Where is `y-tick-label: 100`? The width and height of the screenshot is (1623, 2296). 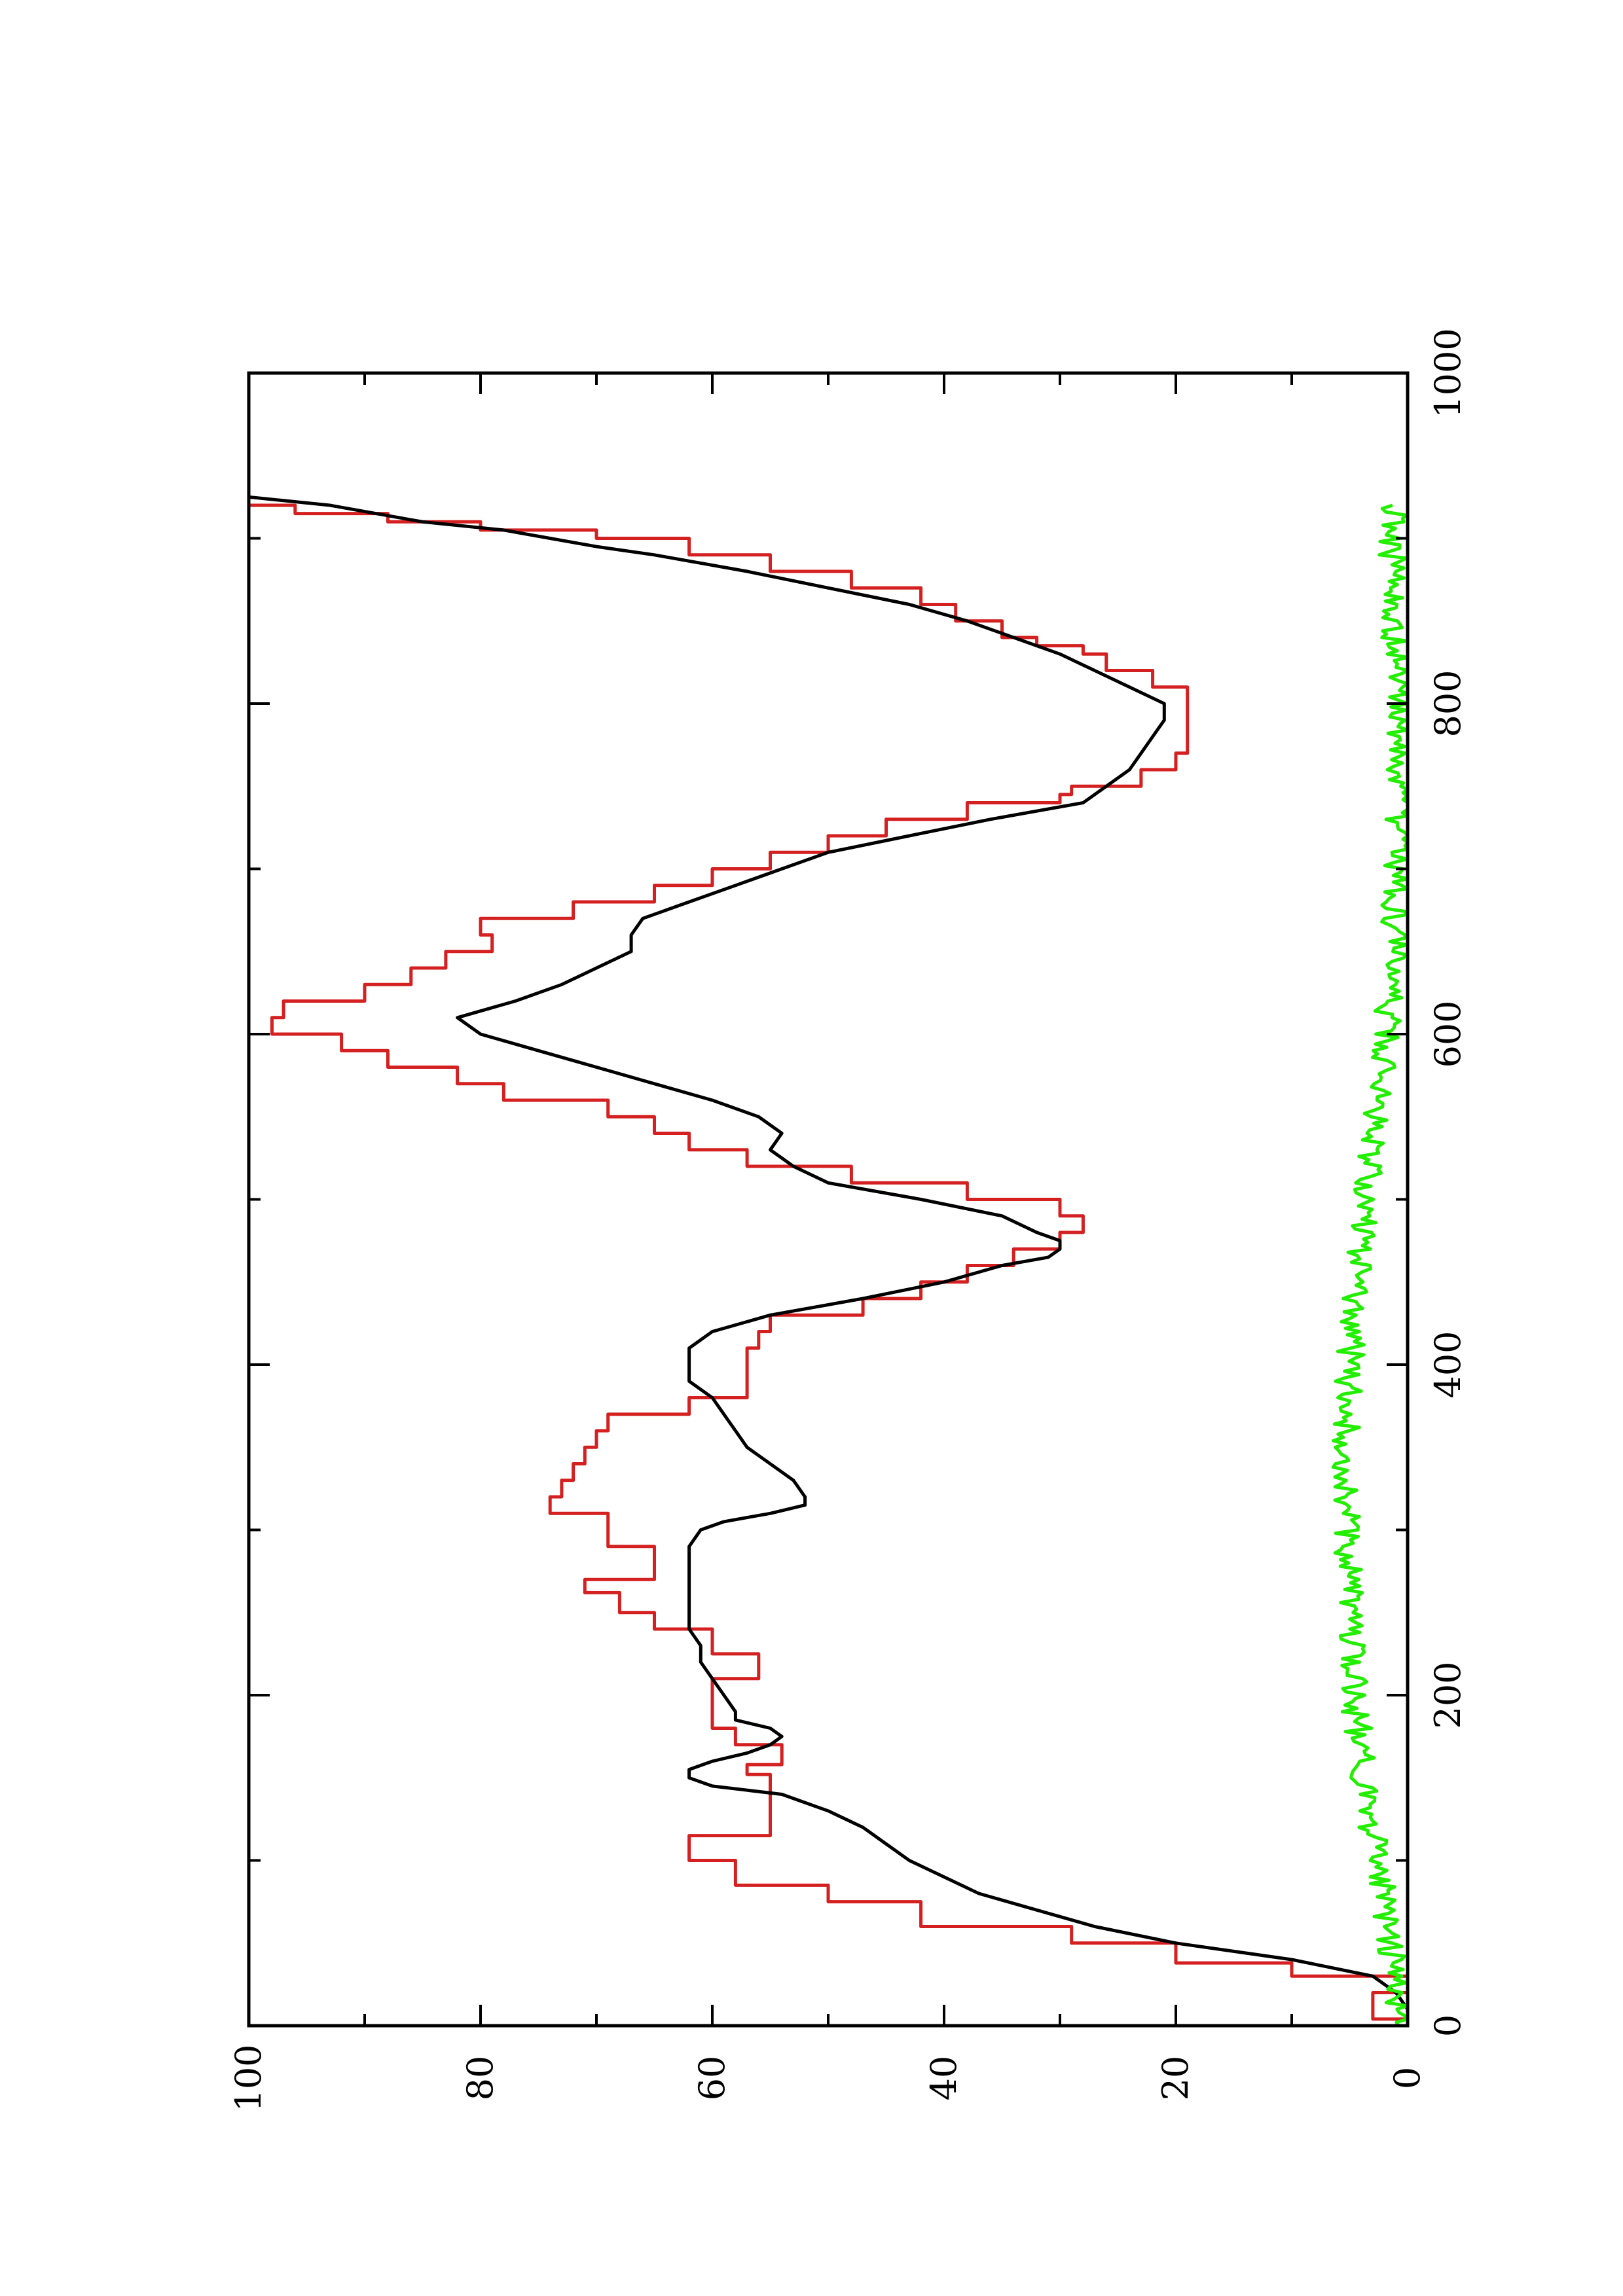
y-tick-label: 100 is located at coordinates (248, 2077).